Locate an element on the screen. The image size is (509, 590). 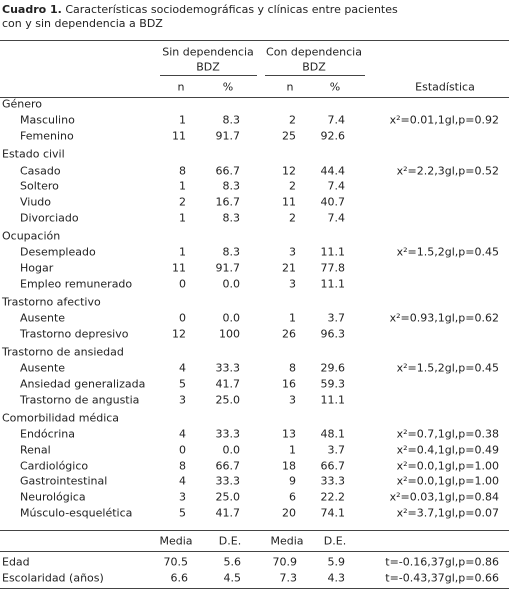
section-title: Género is located at coordinates (22, 104).